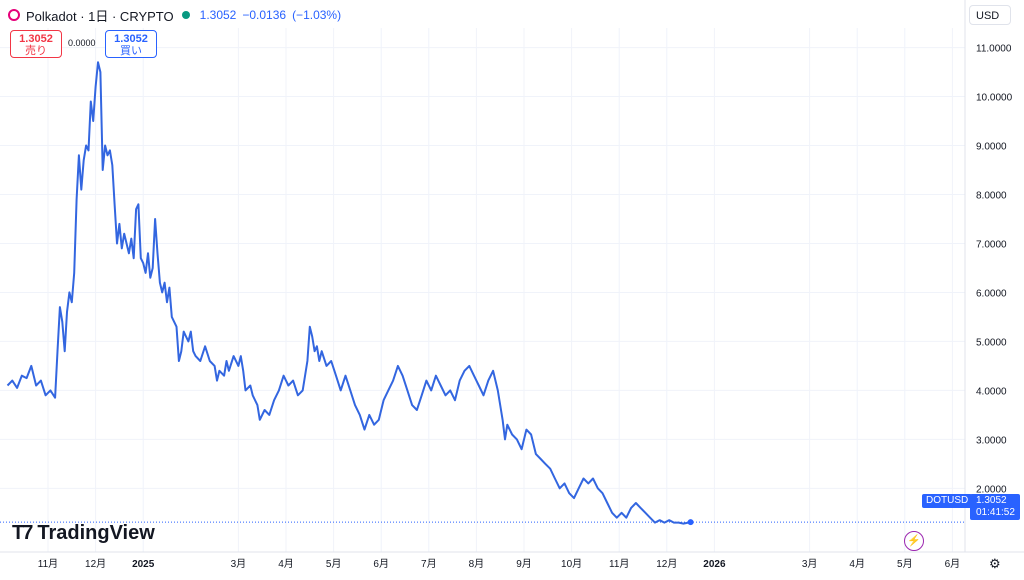  What do you see at coordinates (991, 500) in the screenshot?
I see `badge-price: 1.3052` at bounding box center [991, 500].